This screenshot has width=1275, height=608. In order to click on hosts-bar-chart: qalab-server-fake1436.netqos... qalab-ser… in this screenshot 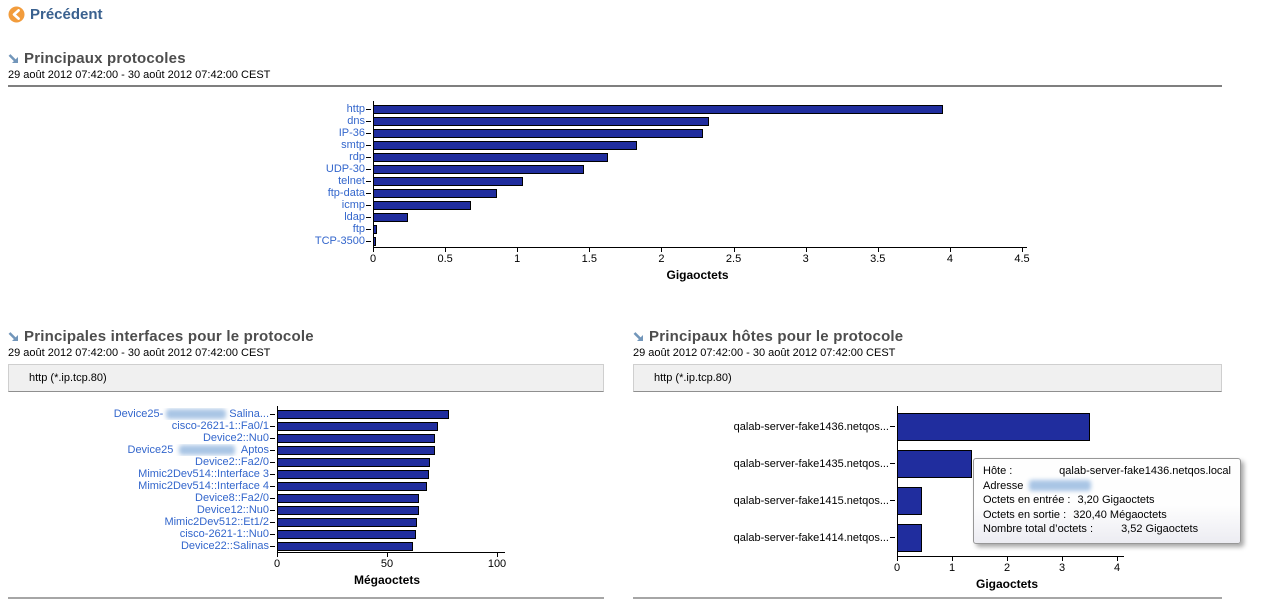, I will do `click(927, 498)`.